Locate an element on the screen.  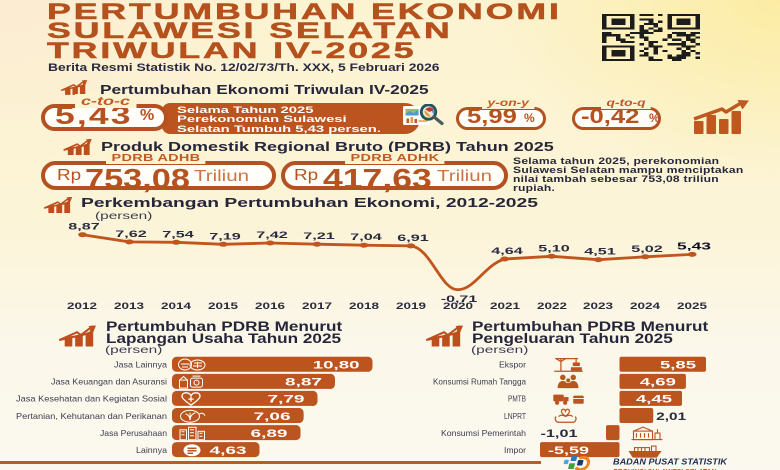
svg-text: LNPRT is located at coordinates (515, 416).